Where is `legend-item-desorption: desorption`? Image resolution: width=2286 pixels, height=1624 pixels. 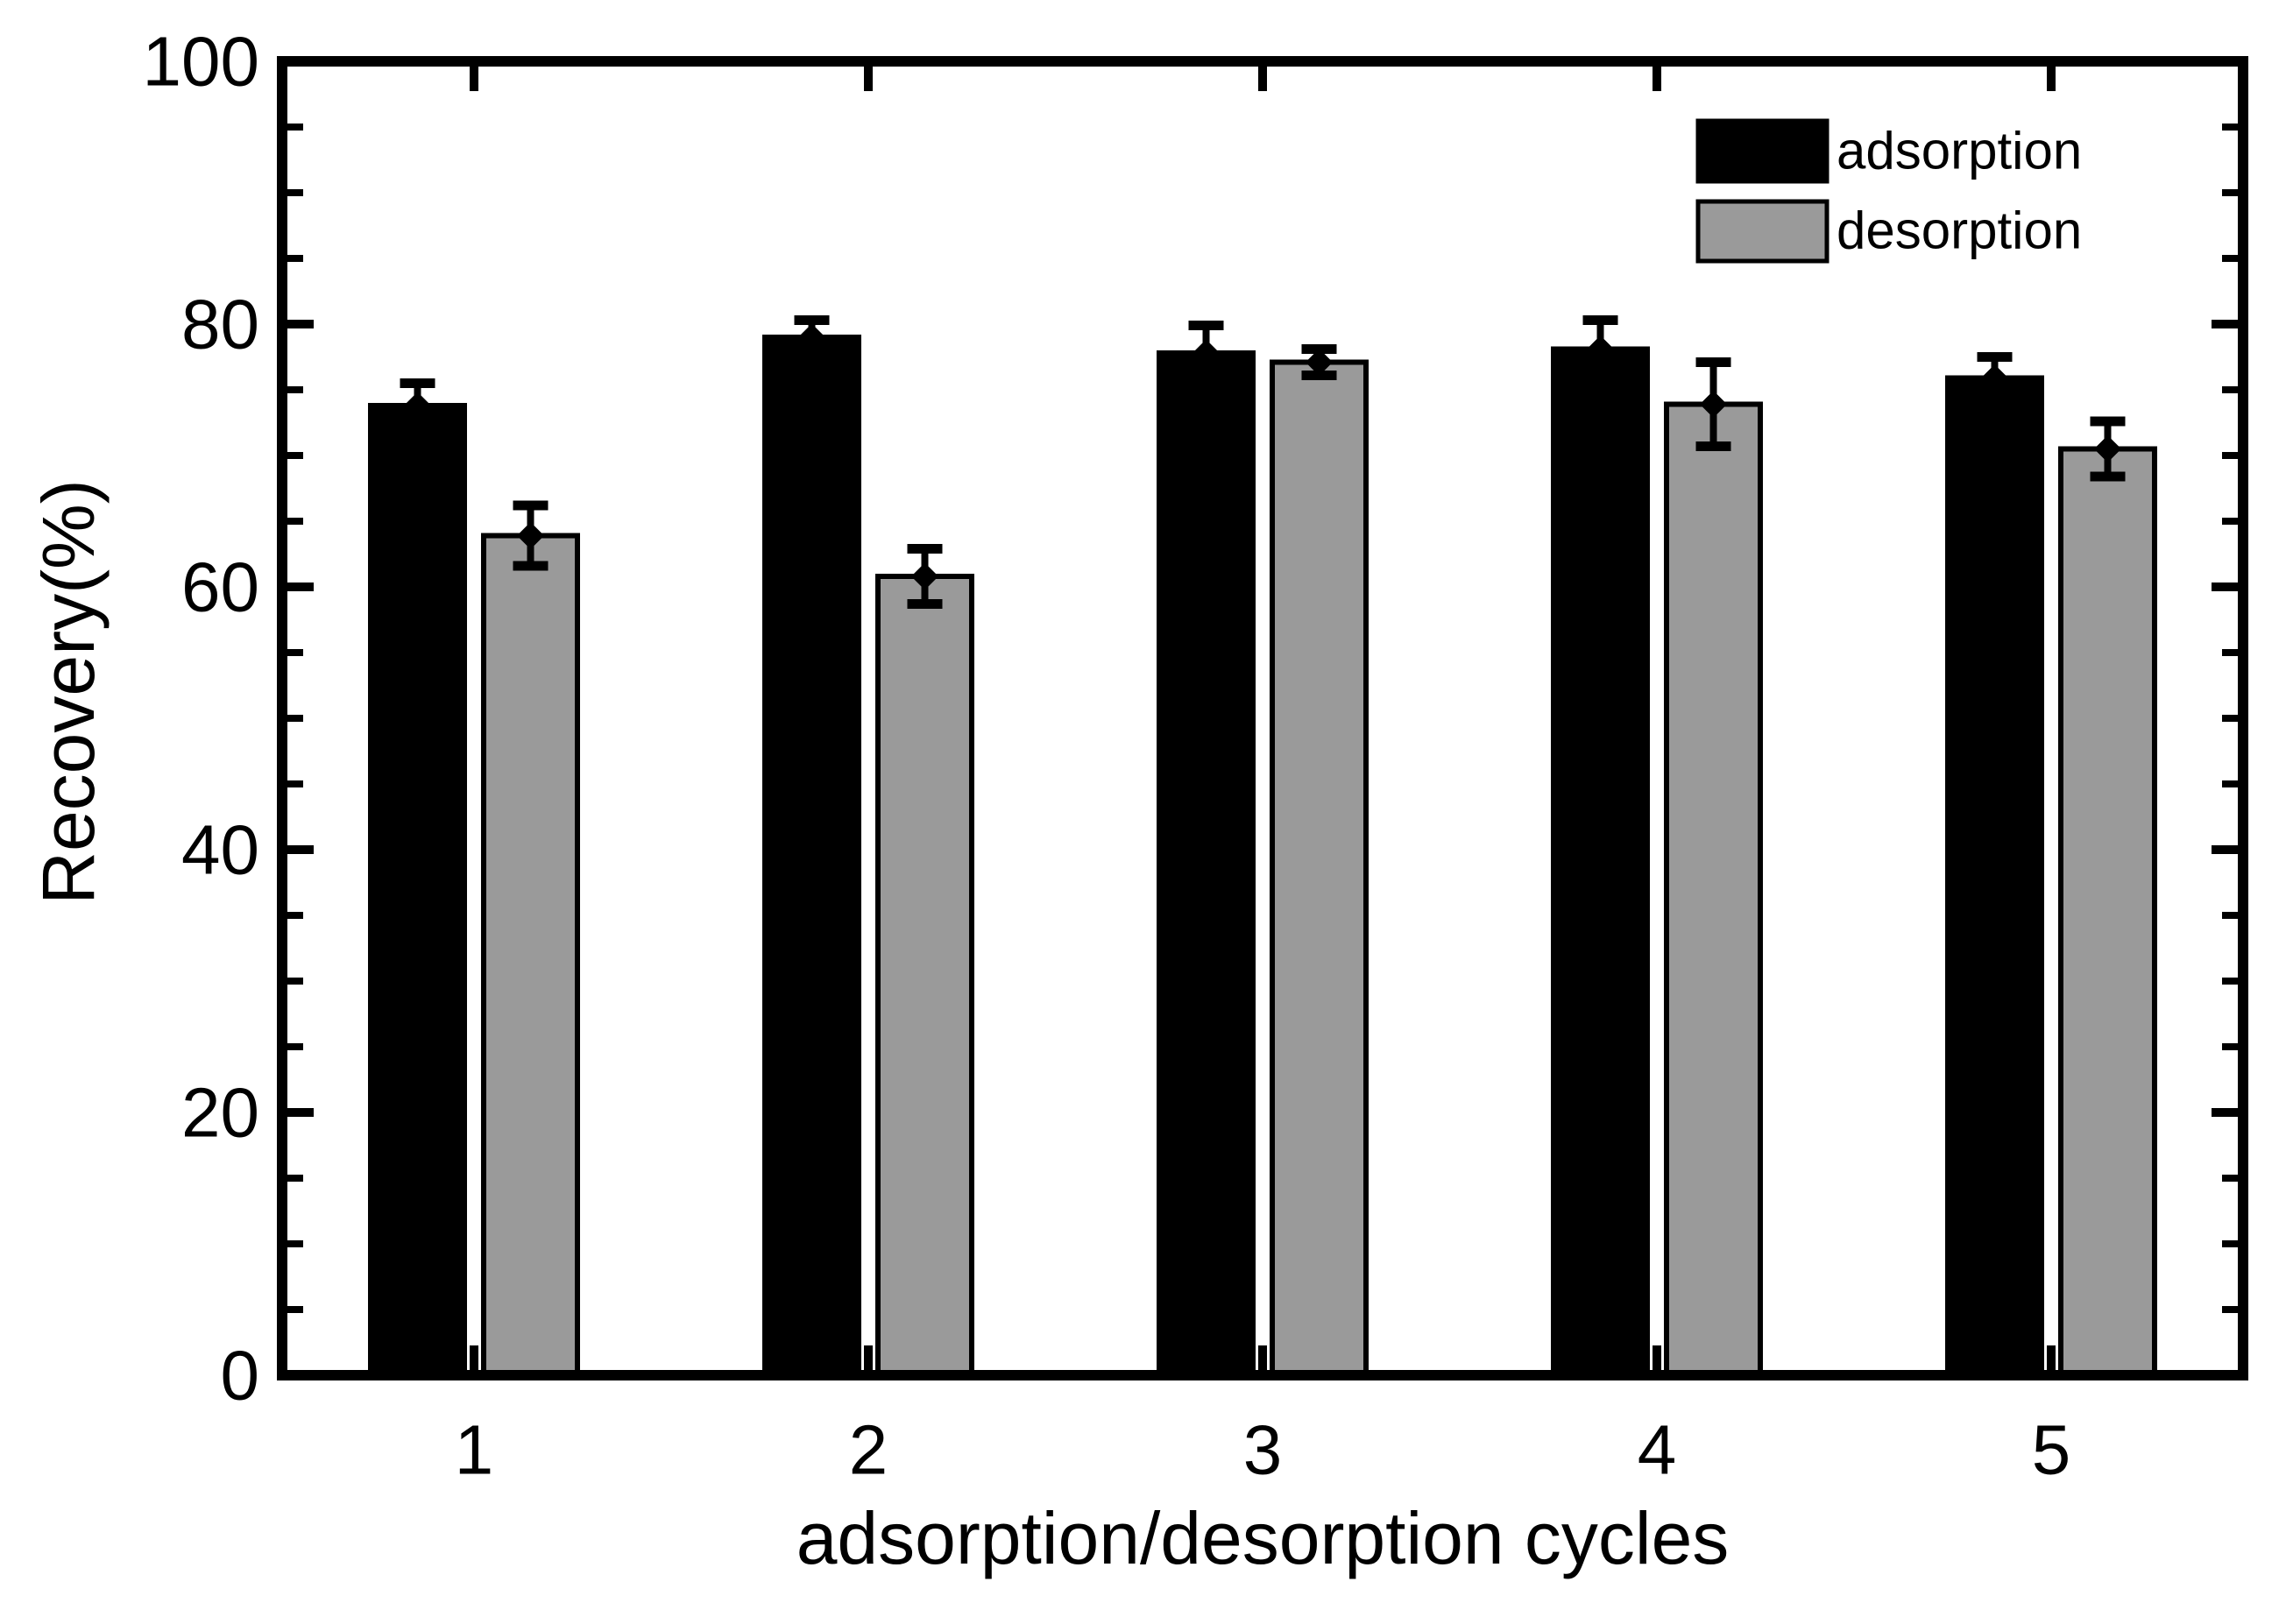 legend-item-desorption: desorption is located at coordinates (1888, 231).